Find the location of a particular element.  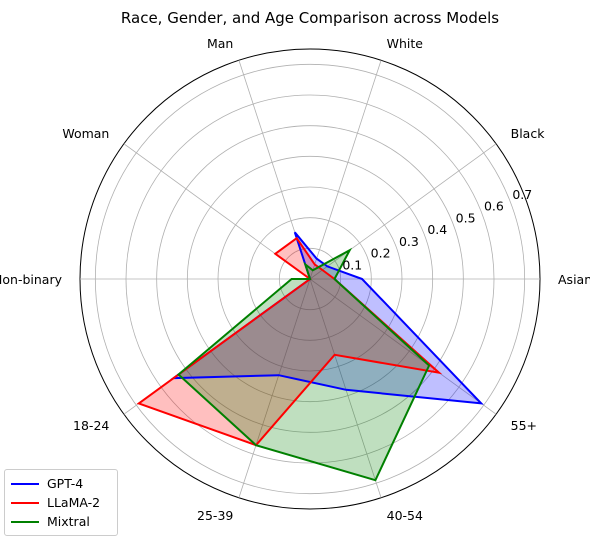

axis-label-asian: Asian is located at coordinates (574, 279).